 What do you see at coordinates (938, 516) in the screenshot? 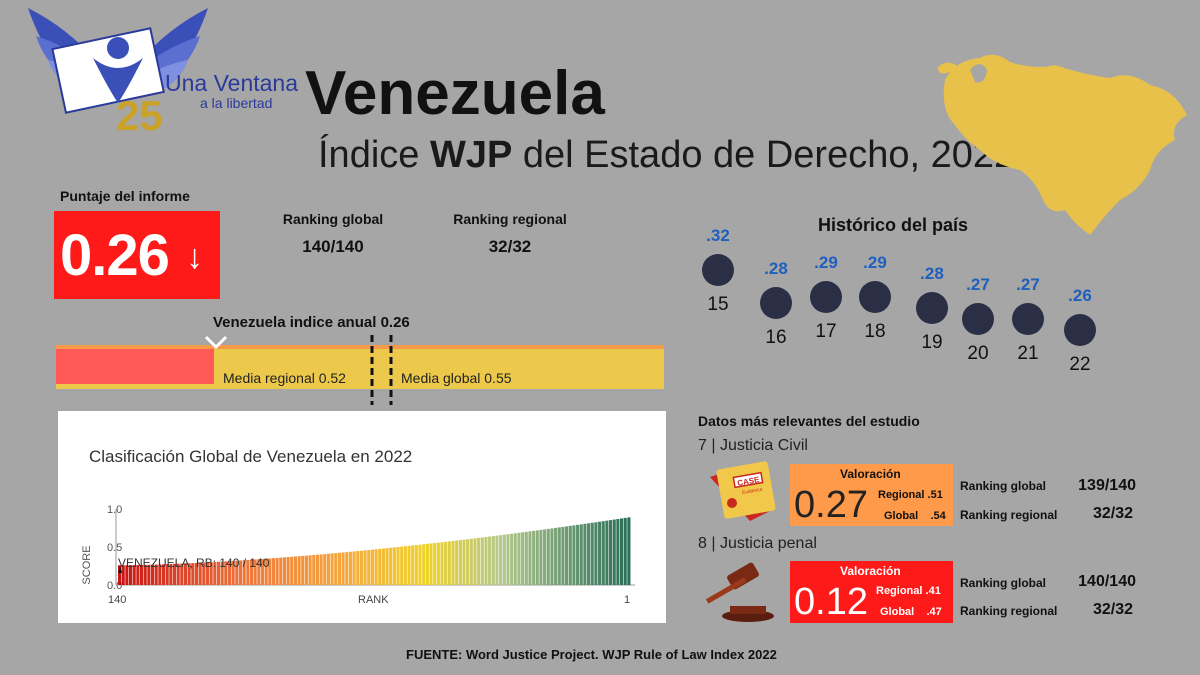
I see `global-value-civil: .54` at bounding box center [938, 516].